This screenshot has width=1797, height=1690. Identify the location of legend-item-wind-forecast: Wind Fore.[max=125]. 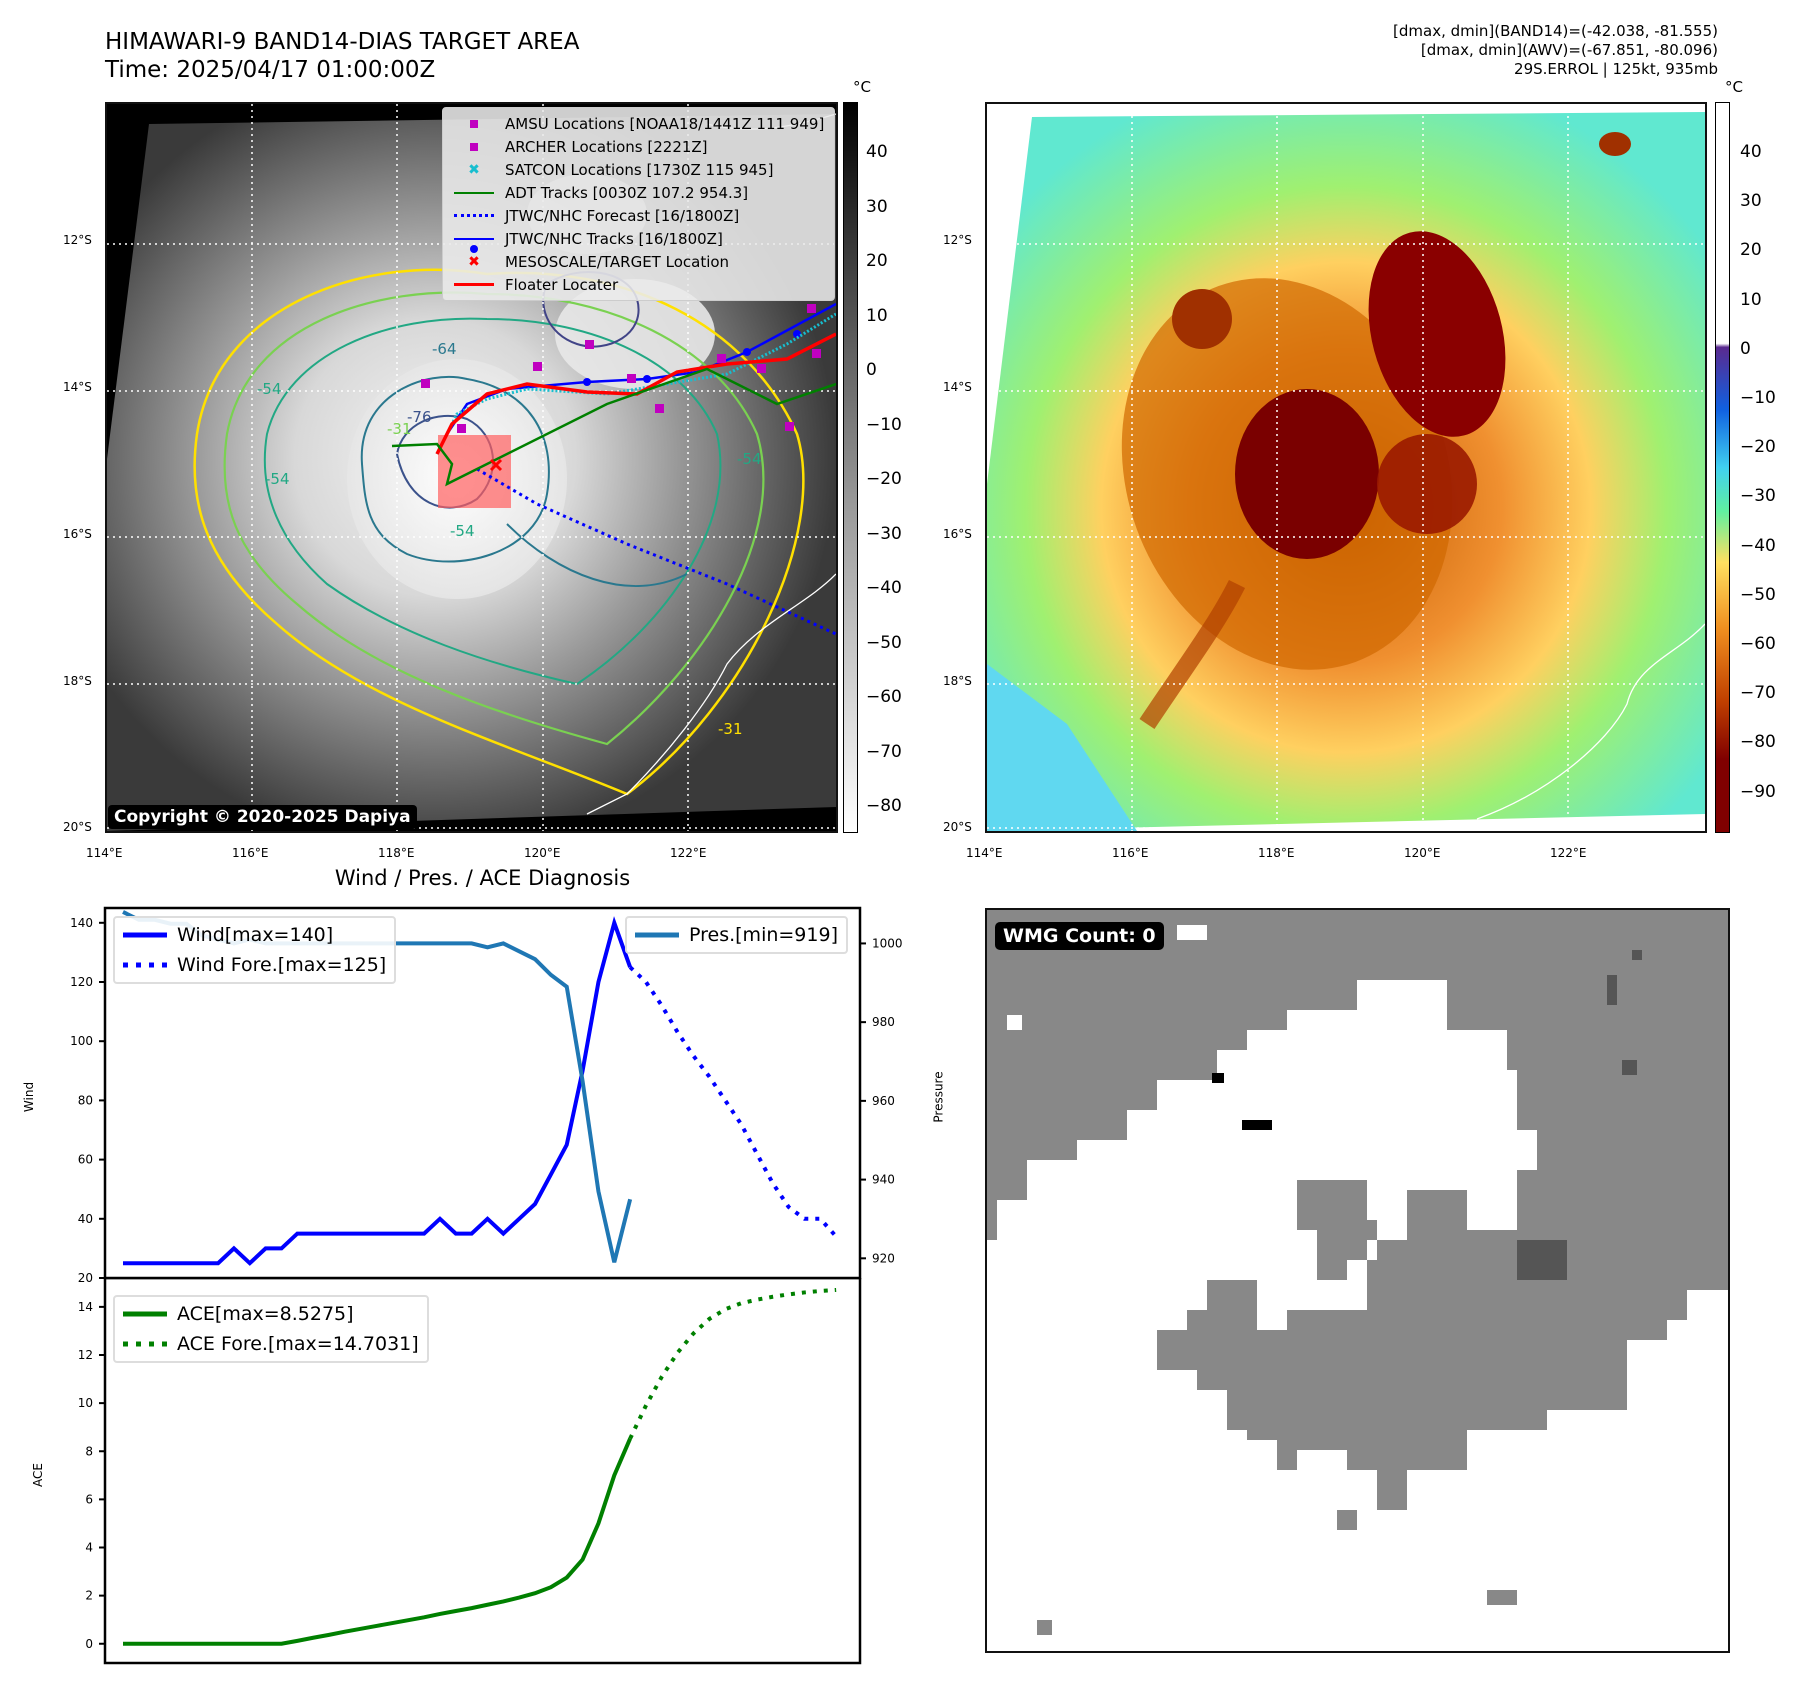
(255, 965).